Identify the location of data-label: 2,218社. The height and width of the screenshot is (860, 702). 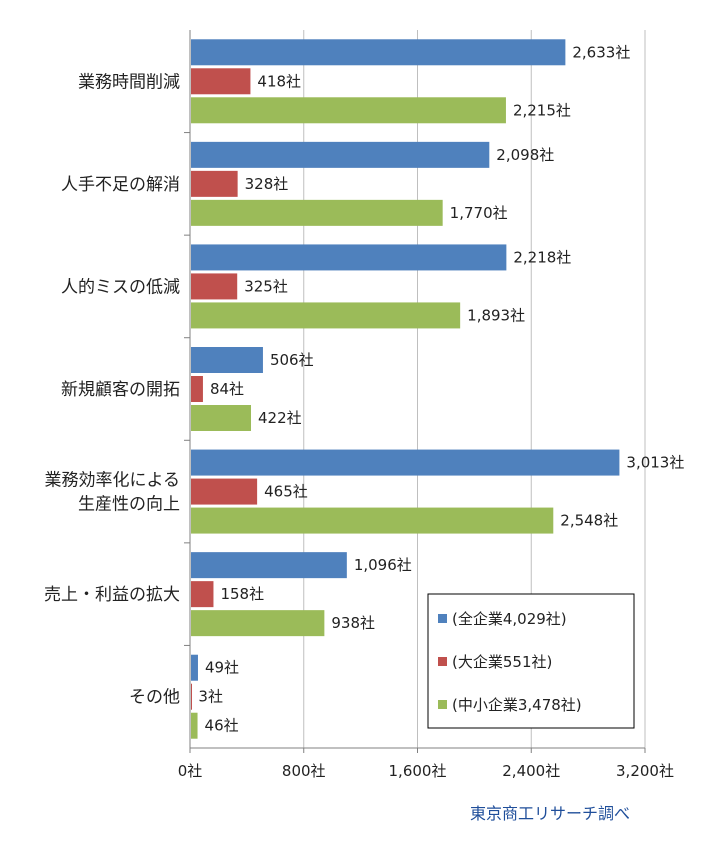
(542, 257).